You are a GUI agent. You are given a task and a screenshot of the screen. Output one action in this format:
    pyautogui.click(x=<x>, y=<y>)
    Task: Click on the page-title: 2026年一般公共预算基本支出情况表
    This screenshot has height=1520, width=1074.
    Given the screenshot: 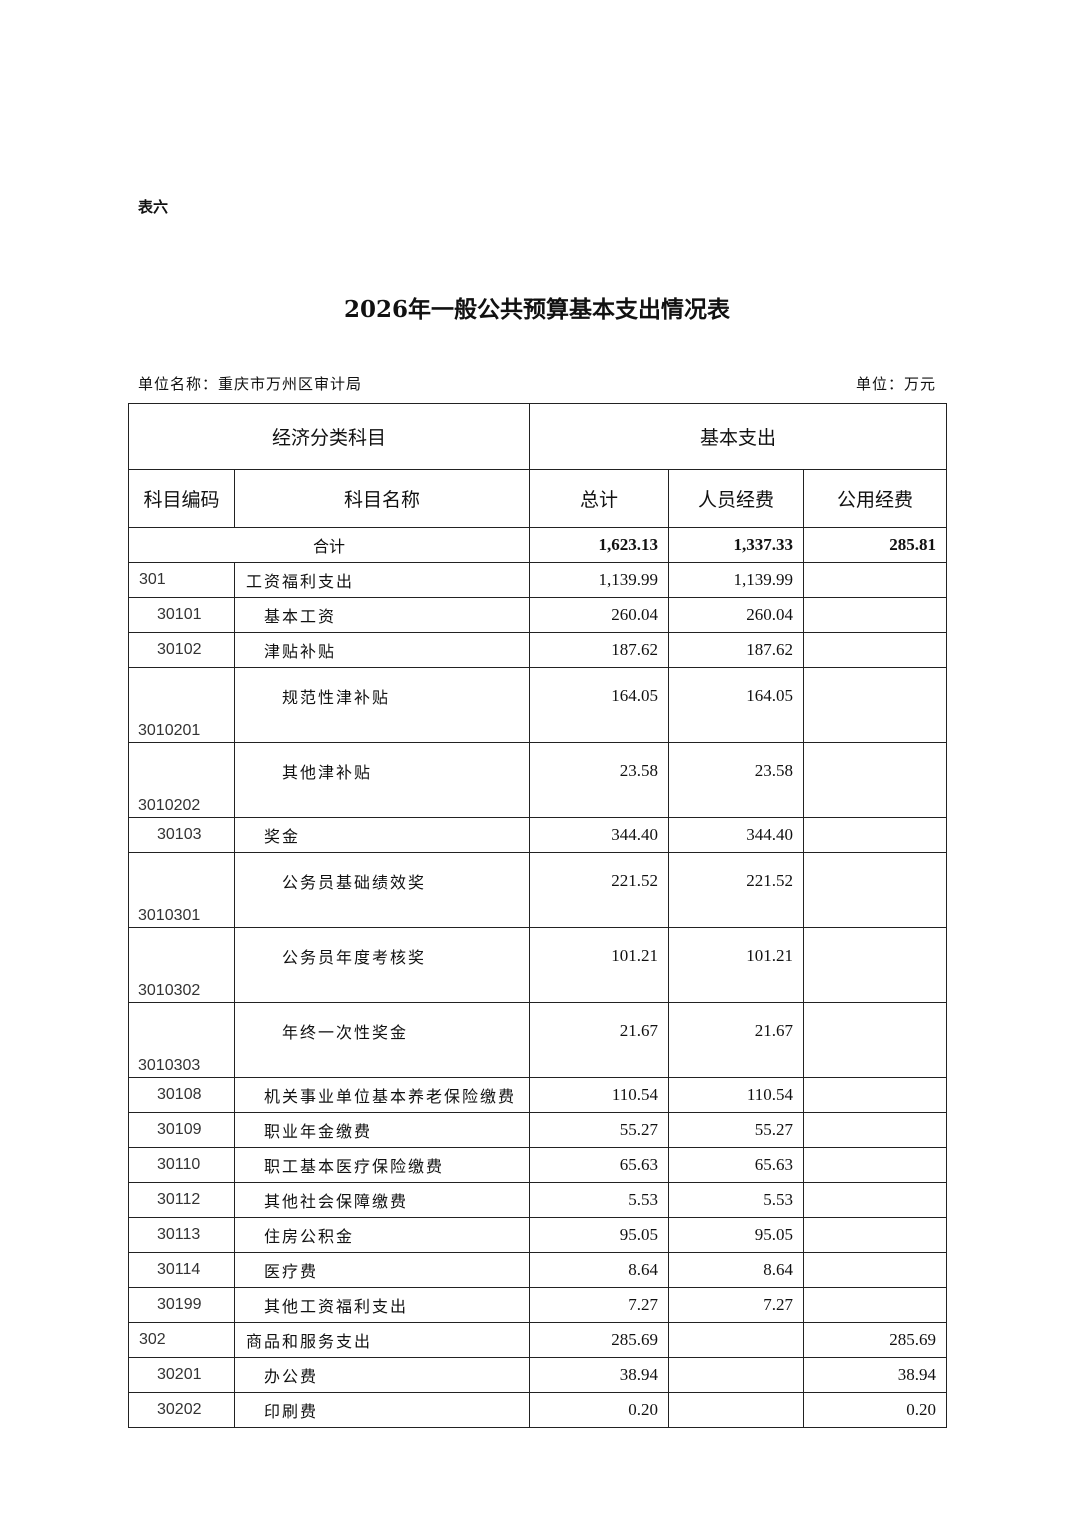 What is the action you would take?
    pyautogui.click(x=536, y=309)
    